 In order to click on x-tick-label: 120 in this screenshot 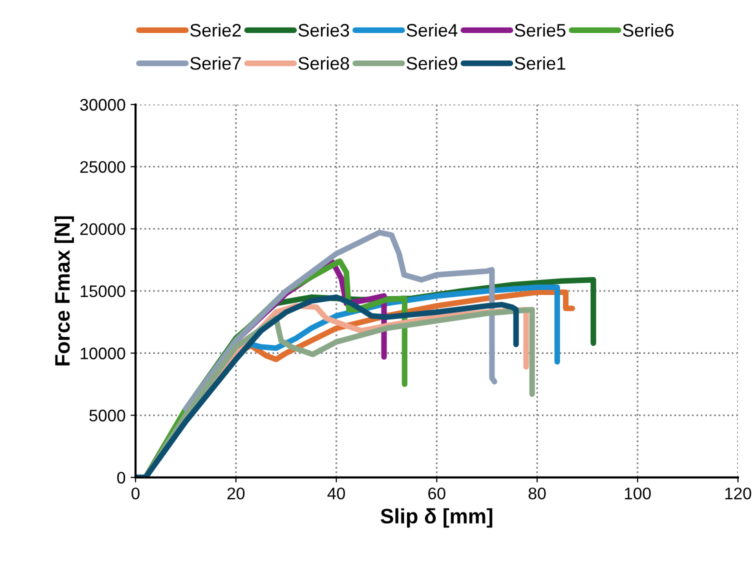, I will do `click(738, 494)`.